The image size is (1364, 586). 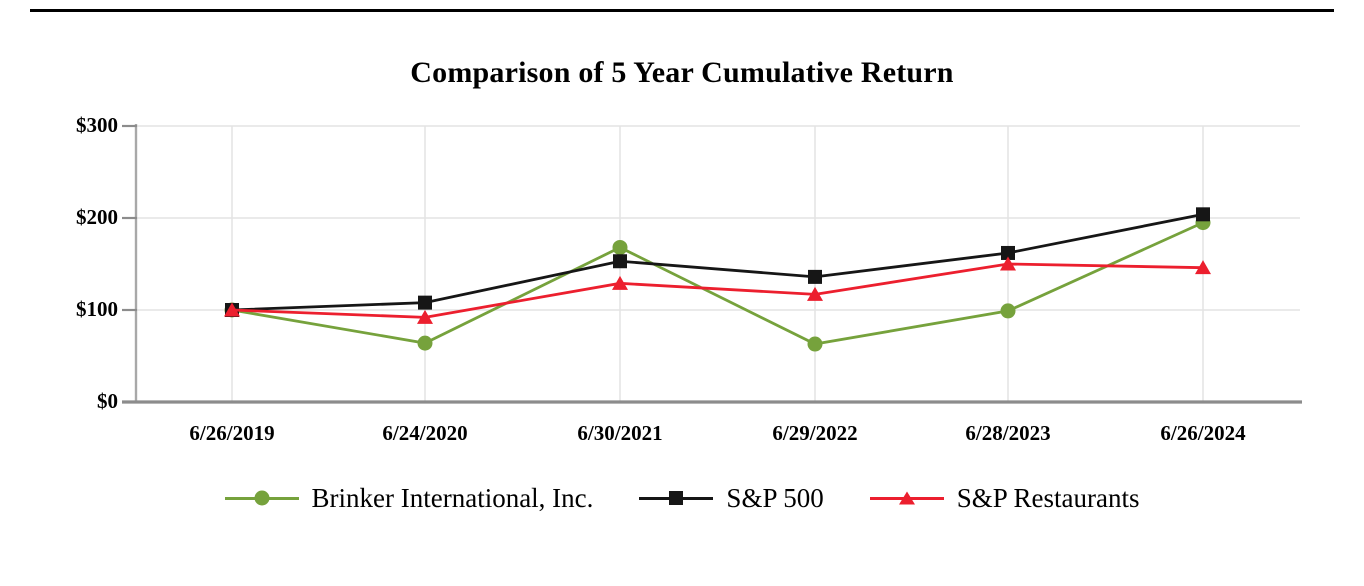 What do you see at coordinates (1008, 433) in the screenshot?
I see `x-axis-label: 6/28/2023` at bounding box center [1008, 433].